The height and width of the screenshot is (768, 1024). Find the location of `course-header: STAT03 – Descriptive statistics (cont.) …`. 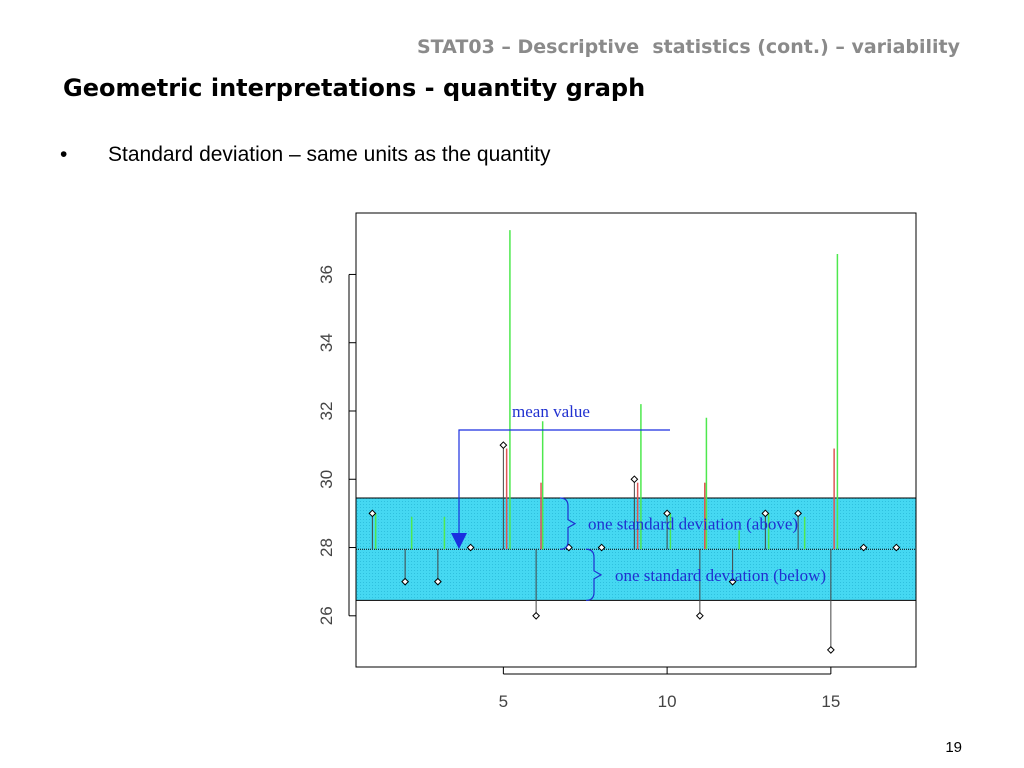

course-header: STAT03 – Descriptive statistics (cont.) … is located at coordinates (688, 47).